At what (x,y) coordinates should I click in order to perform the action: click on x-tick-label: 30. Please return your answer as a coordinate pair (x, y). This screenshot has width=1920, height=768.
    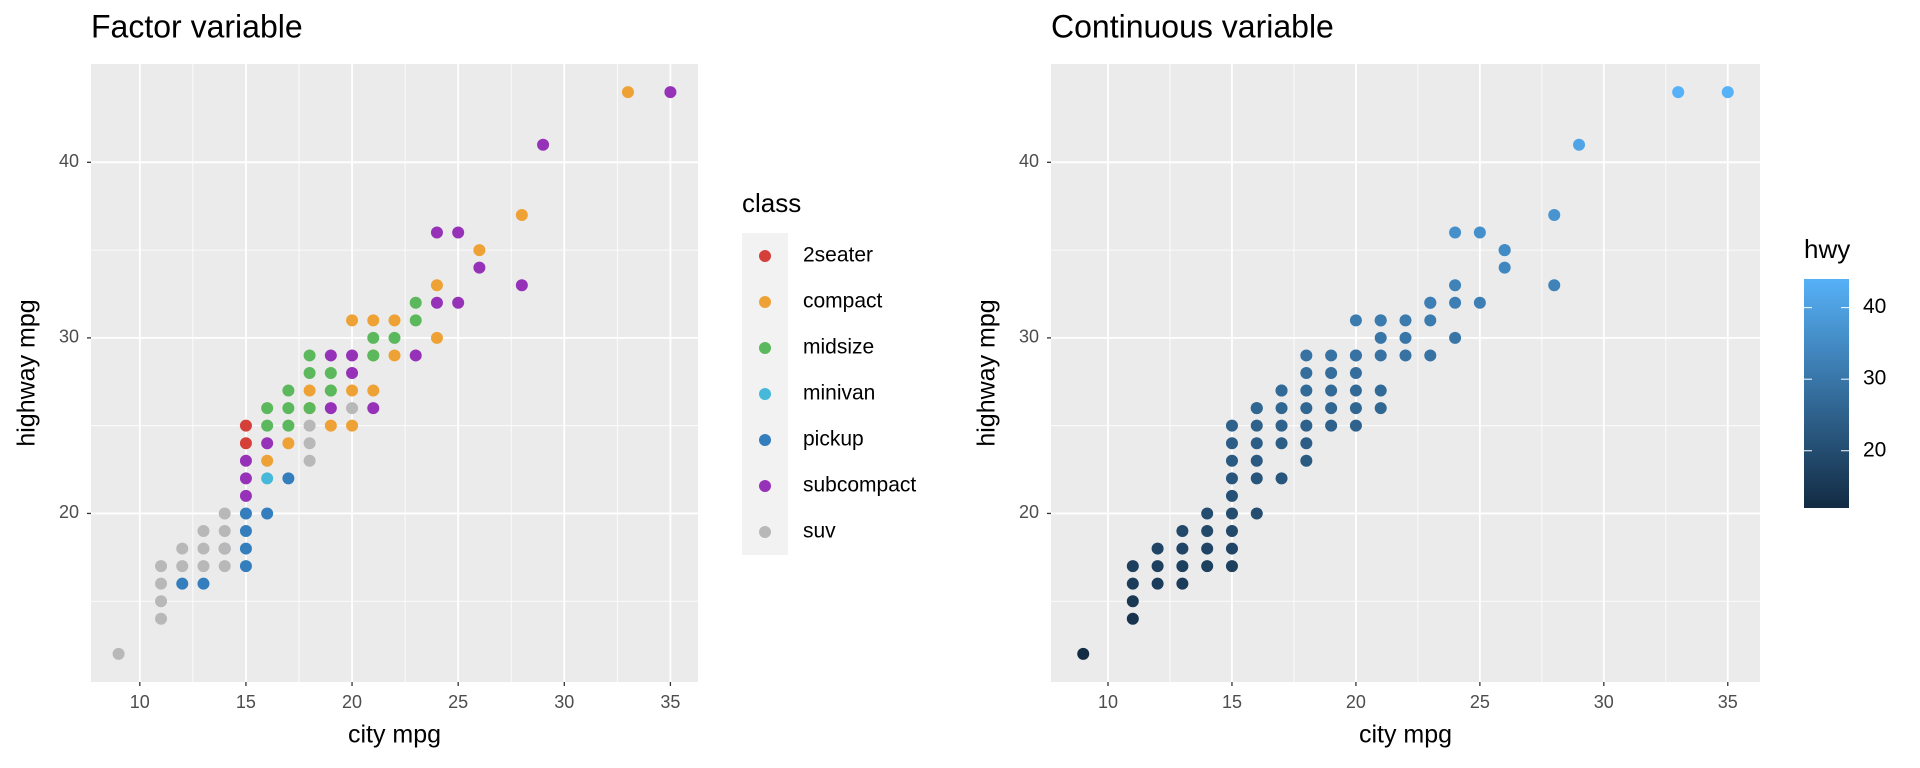
    Looking at the image, I should click on (1604, 702).